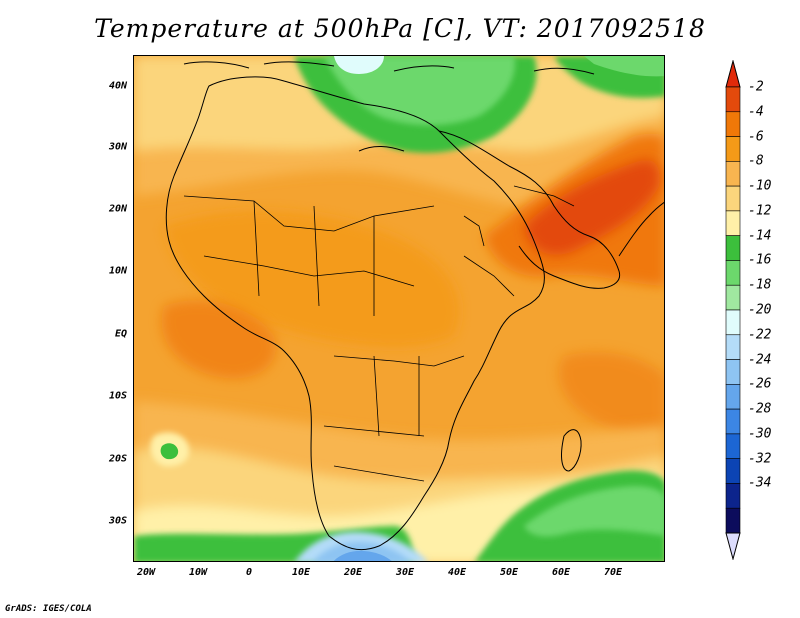 The image size is (800, 618). What do you see at coordinates (571, 450) in the screenshot?
I see `coastline-madagascar` at bounding box center [571, 450].